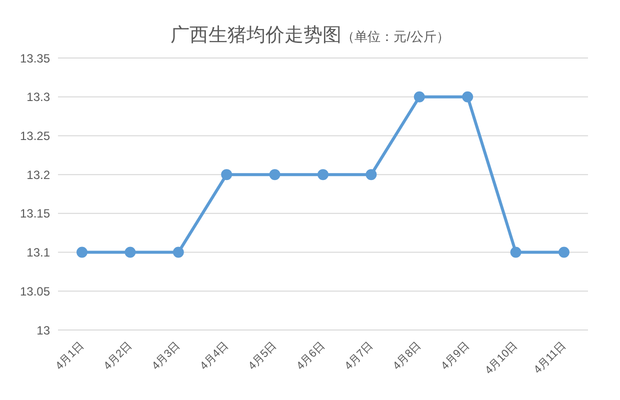 This screenshot has height=400, width=620. Describe the element at coordinates (396, 36) in the screenshot. I see `chart-subtitle: （单位：元/公斤）` at that location.